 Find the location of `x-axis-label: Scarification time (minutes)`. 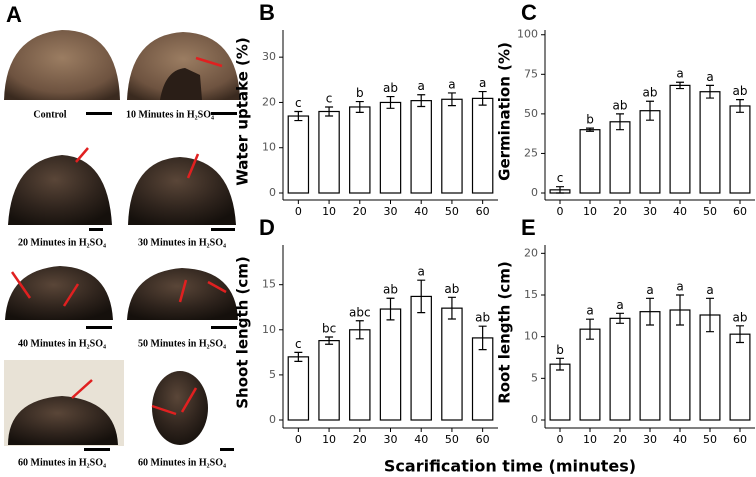

x-axis-label: Scarification time (minutes) is located at coordinates (510, 466).